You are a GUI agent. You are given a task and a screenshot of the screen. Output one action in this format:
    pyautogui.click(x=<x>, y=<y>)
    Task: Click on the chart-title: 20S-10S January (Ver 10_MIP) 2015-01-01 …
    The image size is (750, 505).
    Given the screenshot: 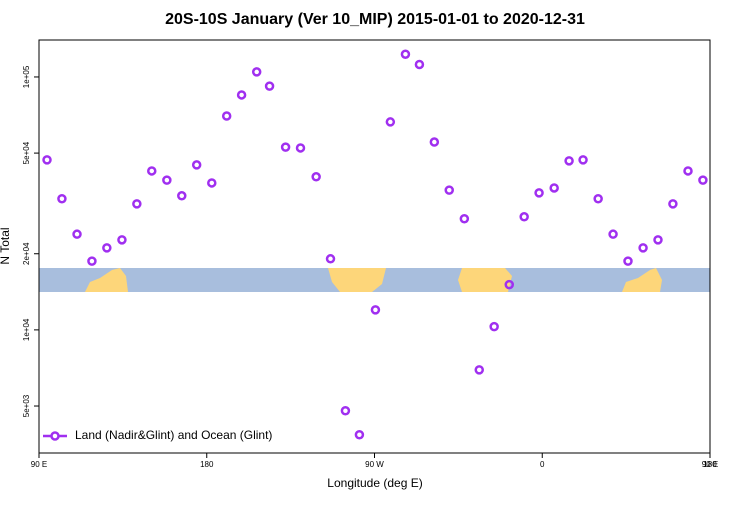 What is the action you would take?
    pyautogui.click(x=375, y=19)
    